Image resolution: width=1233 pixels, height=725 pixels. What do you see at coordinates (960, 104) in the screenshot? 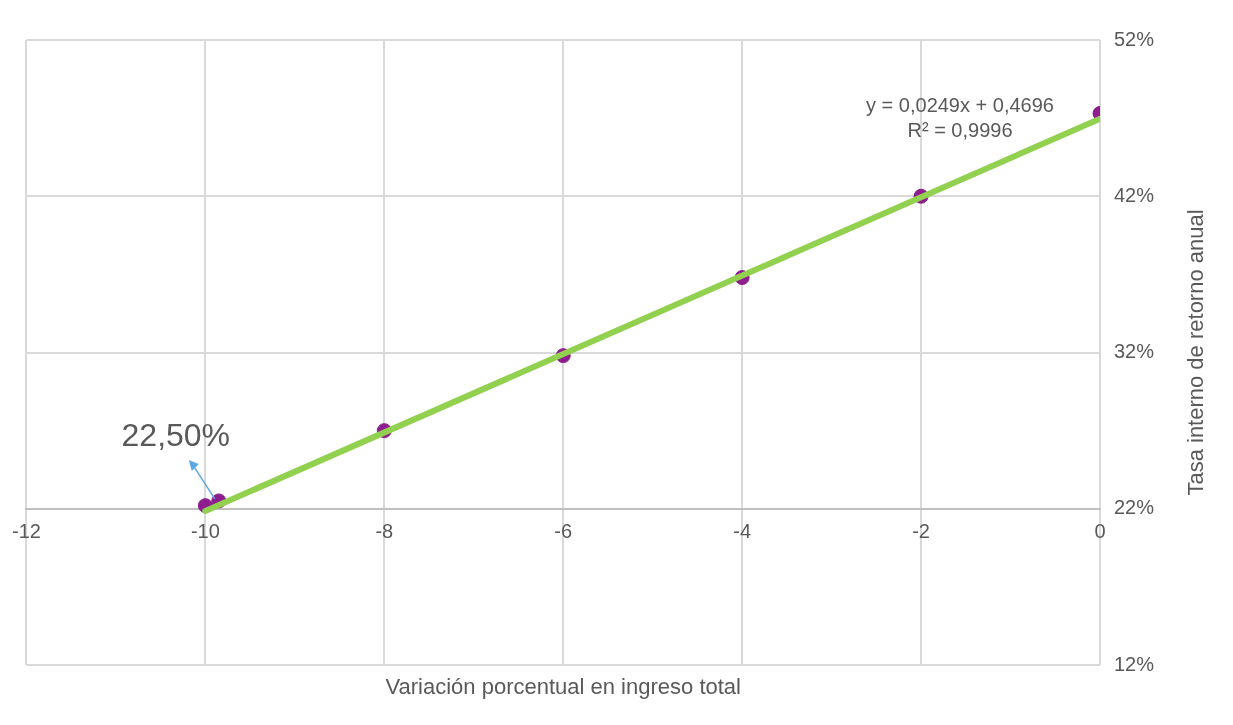
I see `annotation: y = 0,0249x + 0,4696` at bounding box center [960, 104].